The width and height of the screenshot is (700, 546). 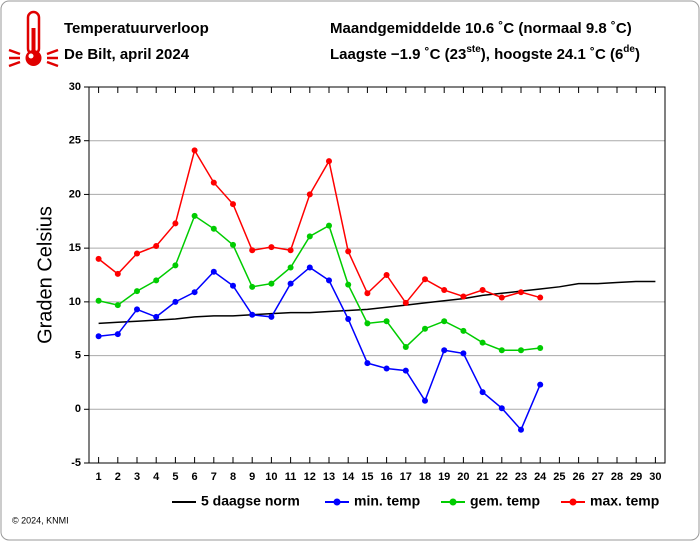 I want to click on x-tick-label: 24, so click(x=540, y=477).